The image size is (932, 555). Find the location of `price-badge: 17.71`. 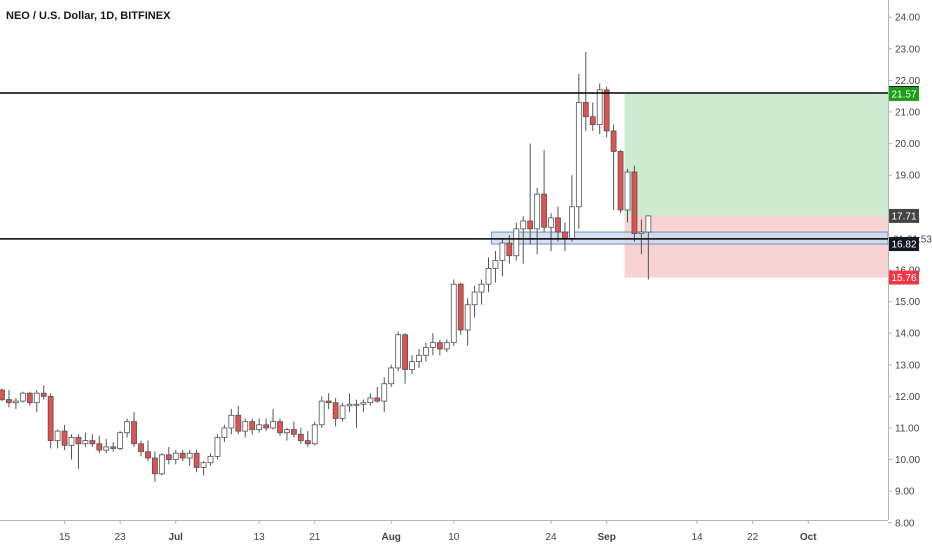

price-badge: 17.71 is located at coordinates (904, 215).